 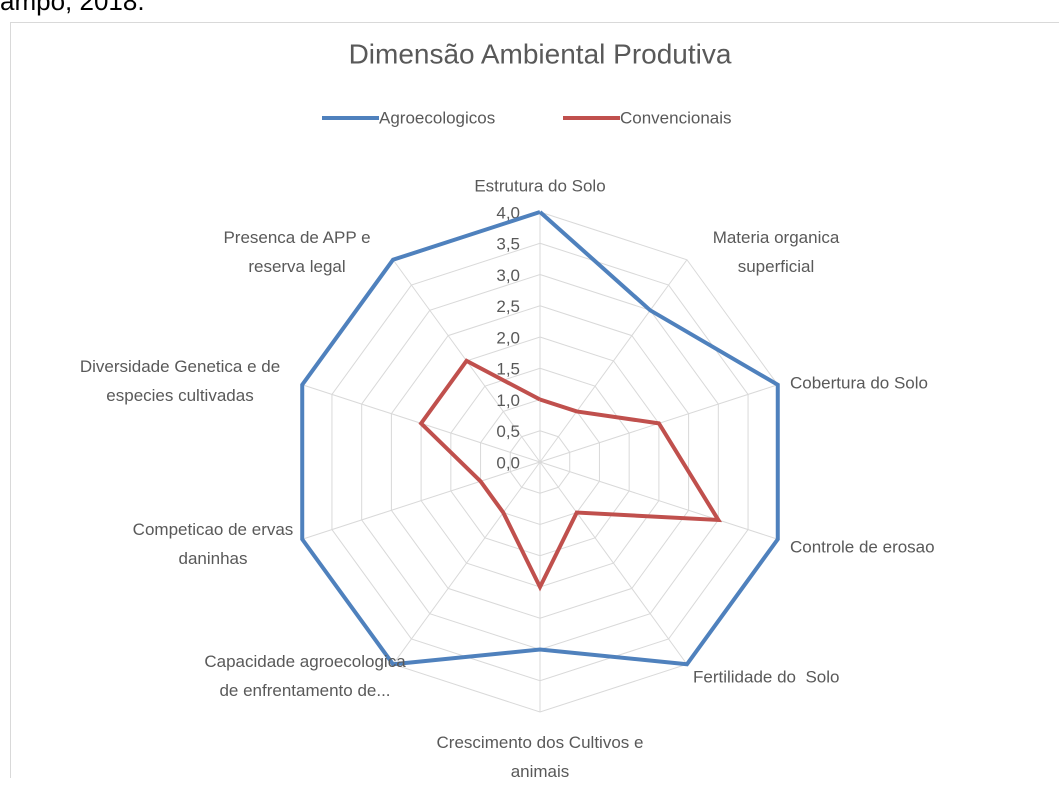 I want to click on chart-title: Dimensão Ambiental Produtiva, so click(x=540, y=53).